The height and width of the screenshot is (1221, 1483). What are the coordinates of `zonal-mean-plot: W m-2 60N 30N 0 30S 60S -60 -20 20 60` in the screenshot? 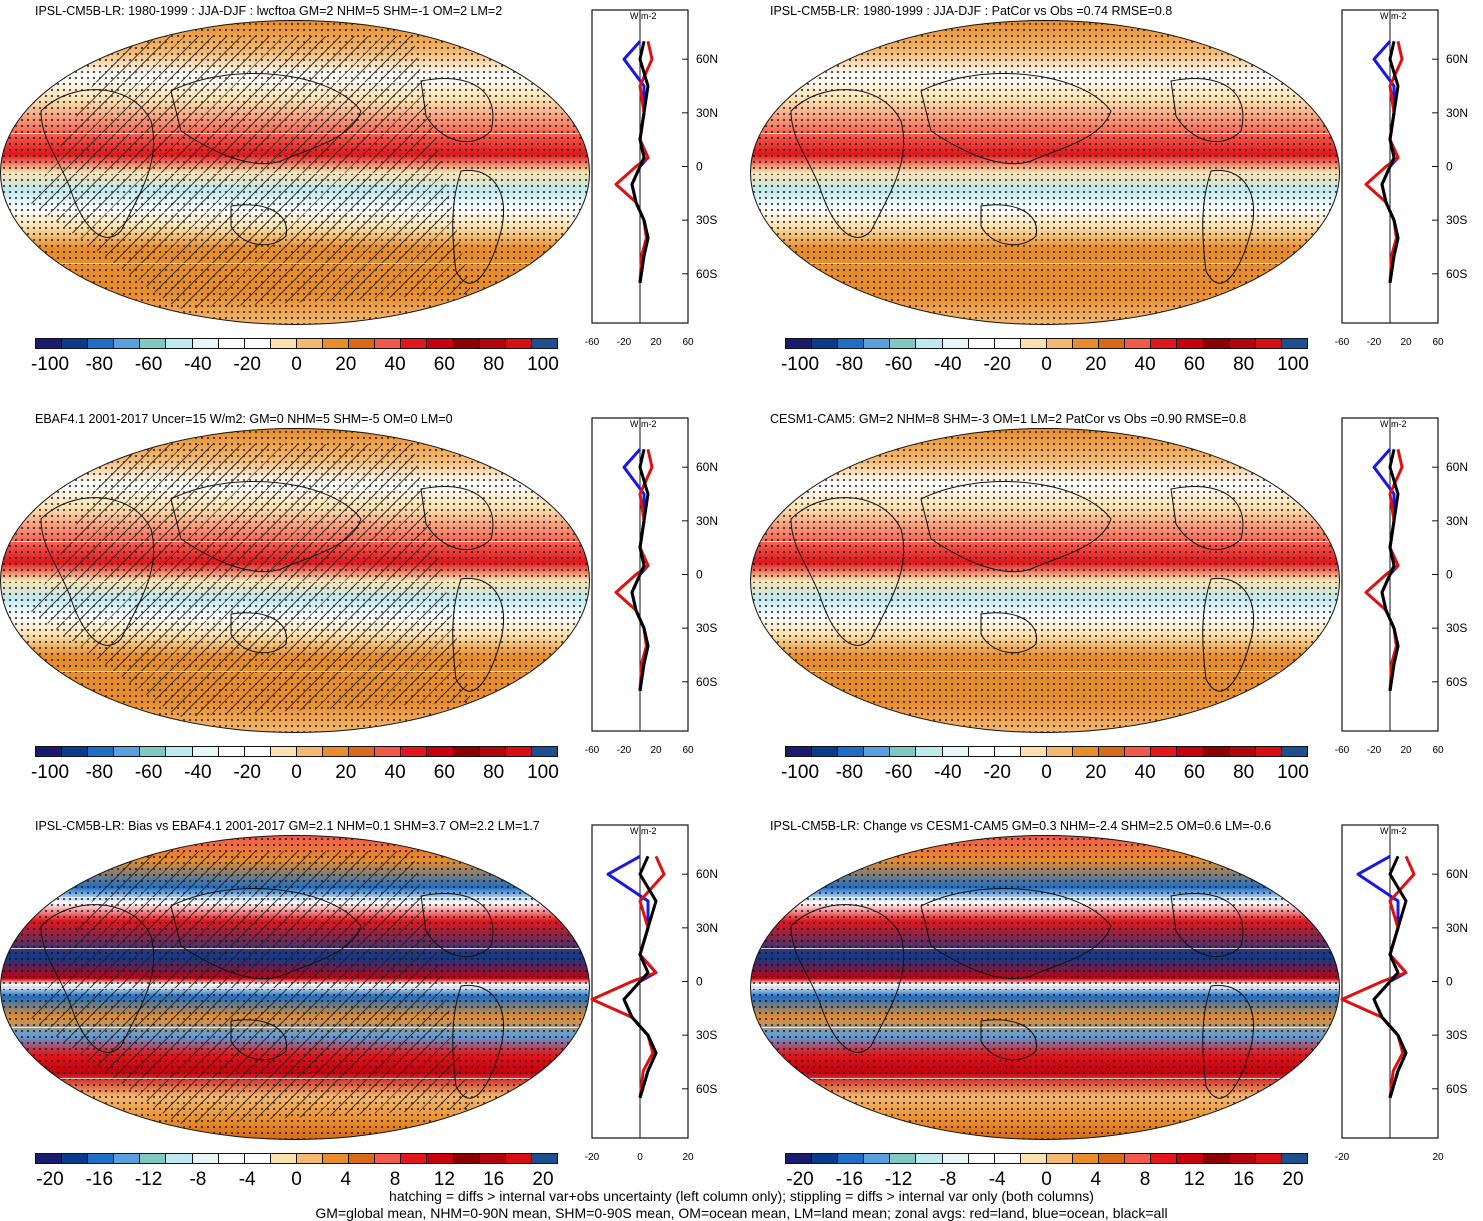 It's located at (659, 591).